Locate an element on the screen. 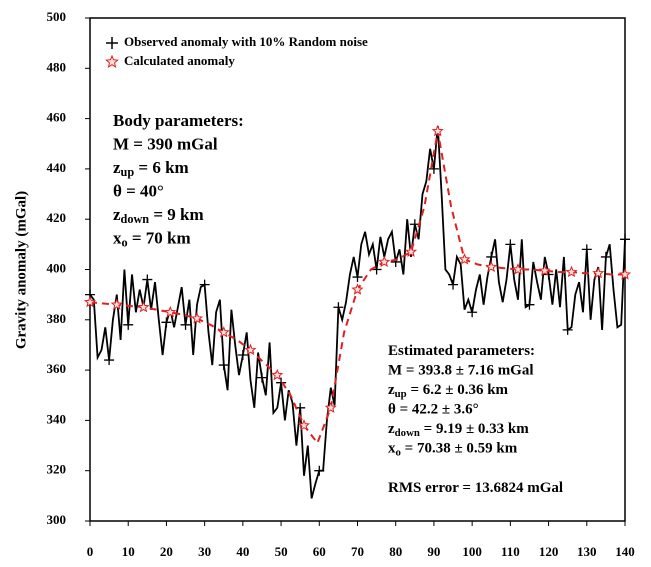 Image resolution: width=651 pixels, height=567 pixels. x-tick-label: 120 is located at coordinates (549, 551).